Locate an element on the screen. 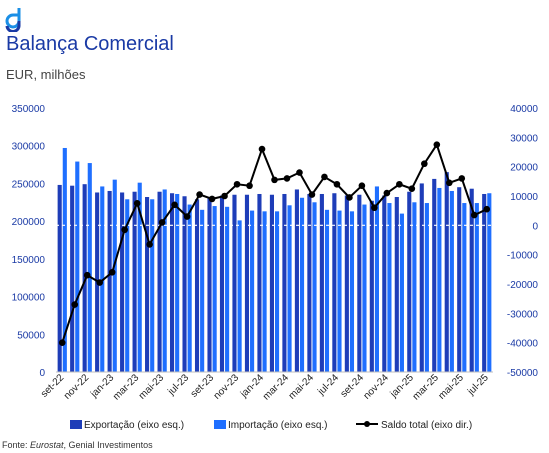 This screenshot has height=453, width=549. x-axis-tick-label: mar-25 is located at coordinates (426, 387).